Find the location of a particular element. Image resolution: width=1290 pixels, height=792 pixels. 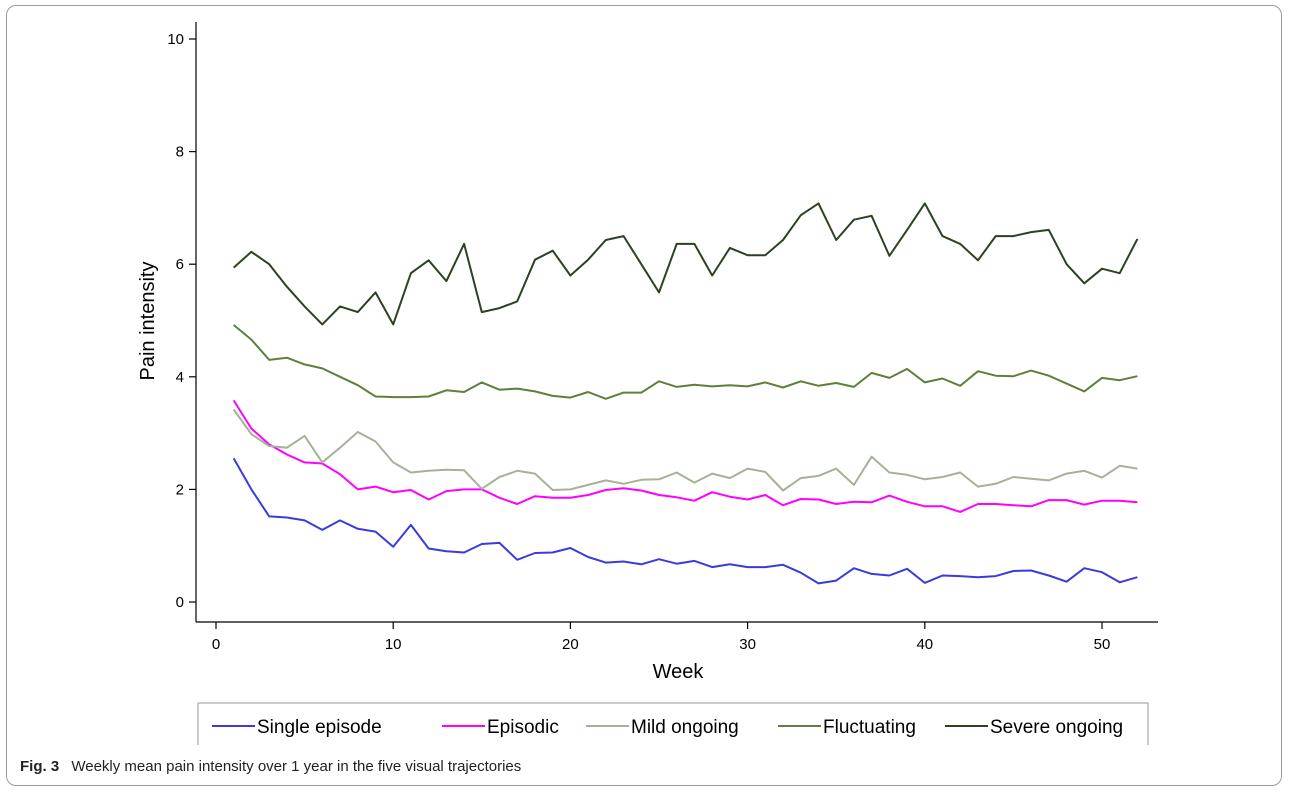

x-tick-label: 30 is located at coordinates (747, 644).